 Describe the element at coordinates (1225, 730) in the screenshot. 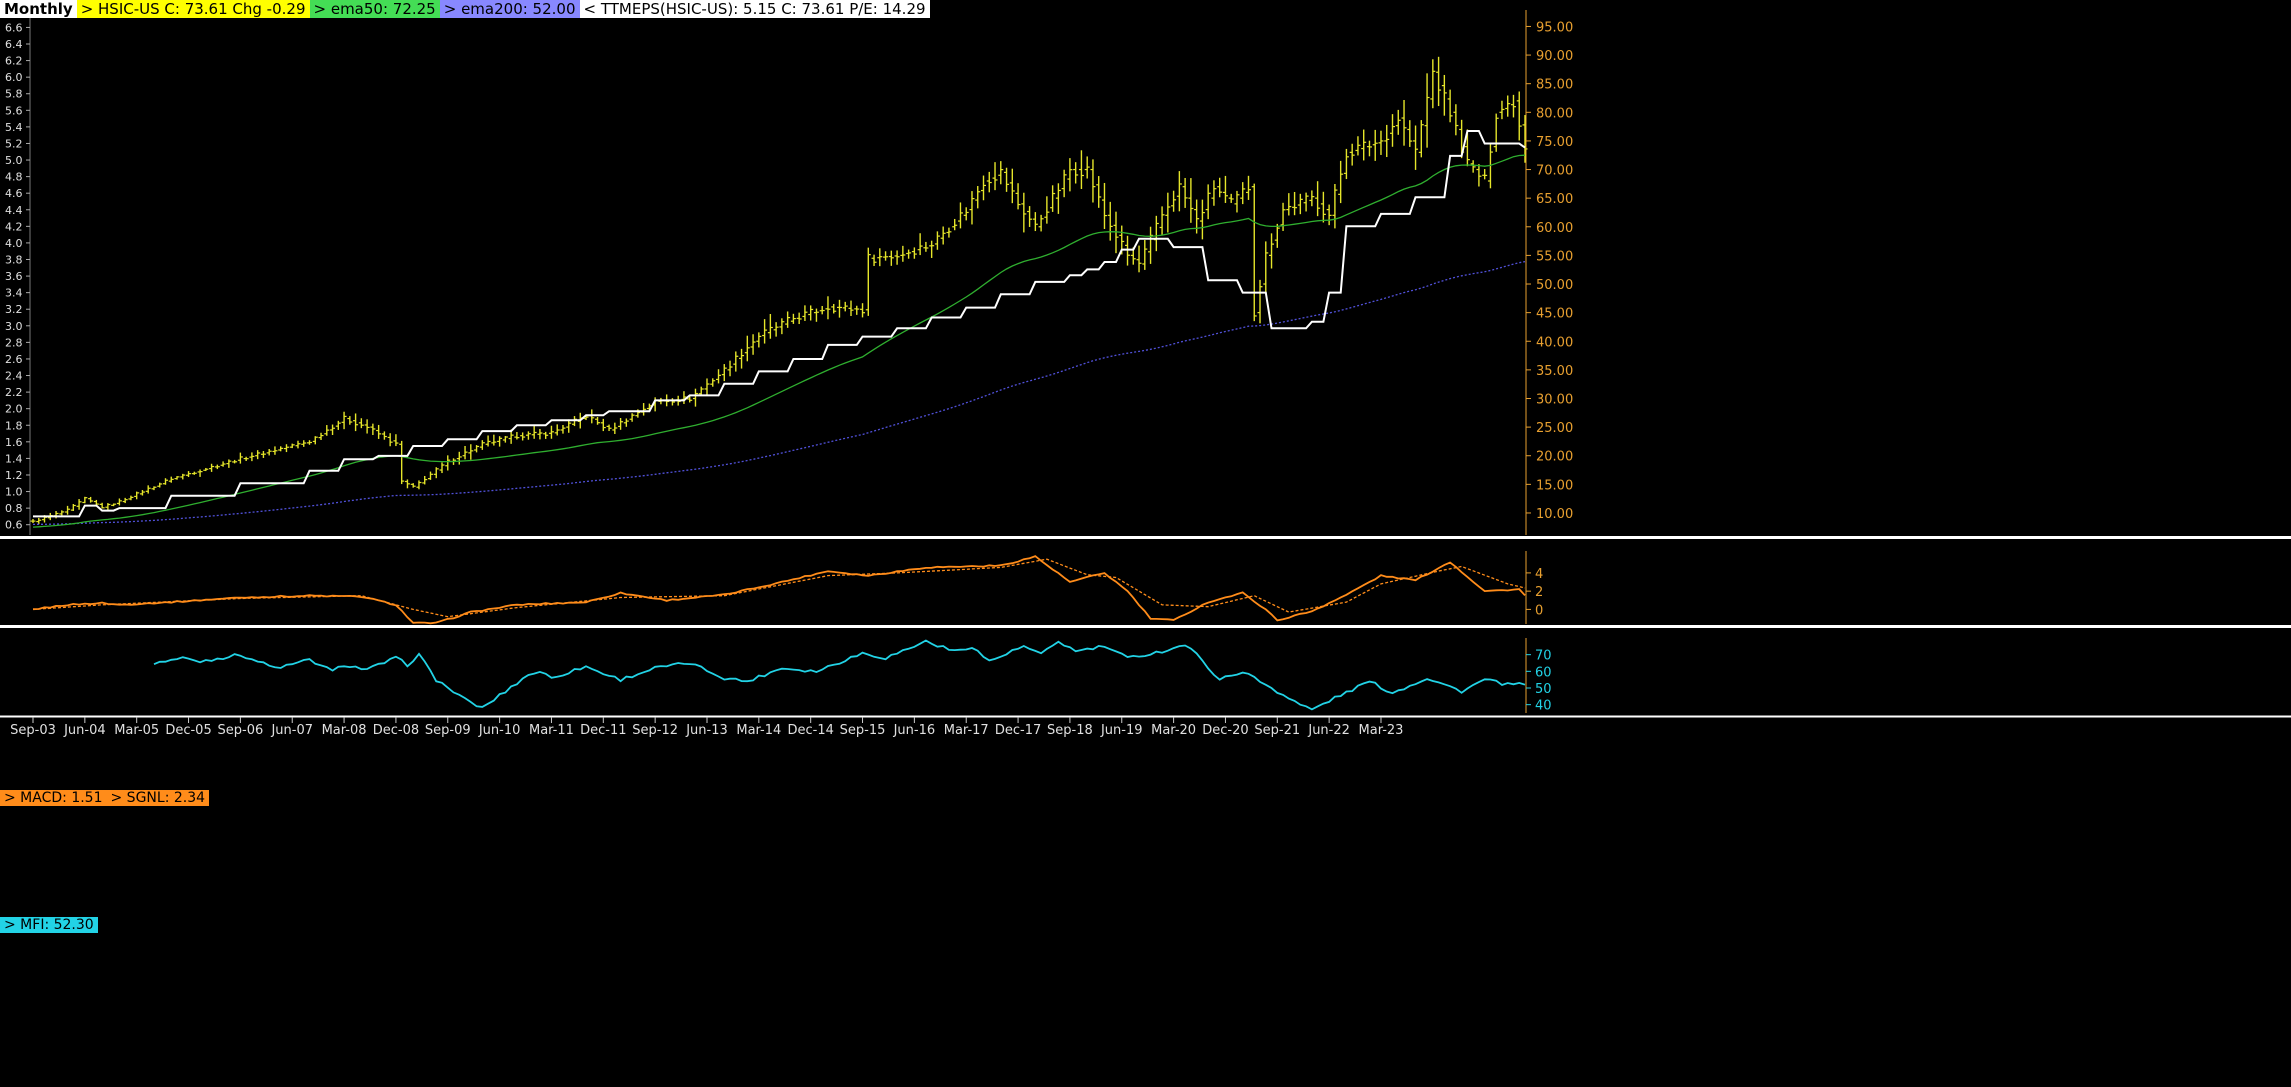

I see `x-tick-label: Dec-20` at that location.